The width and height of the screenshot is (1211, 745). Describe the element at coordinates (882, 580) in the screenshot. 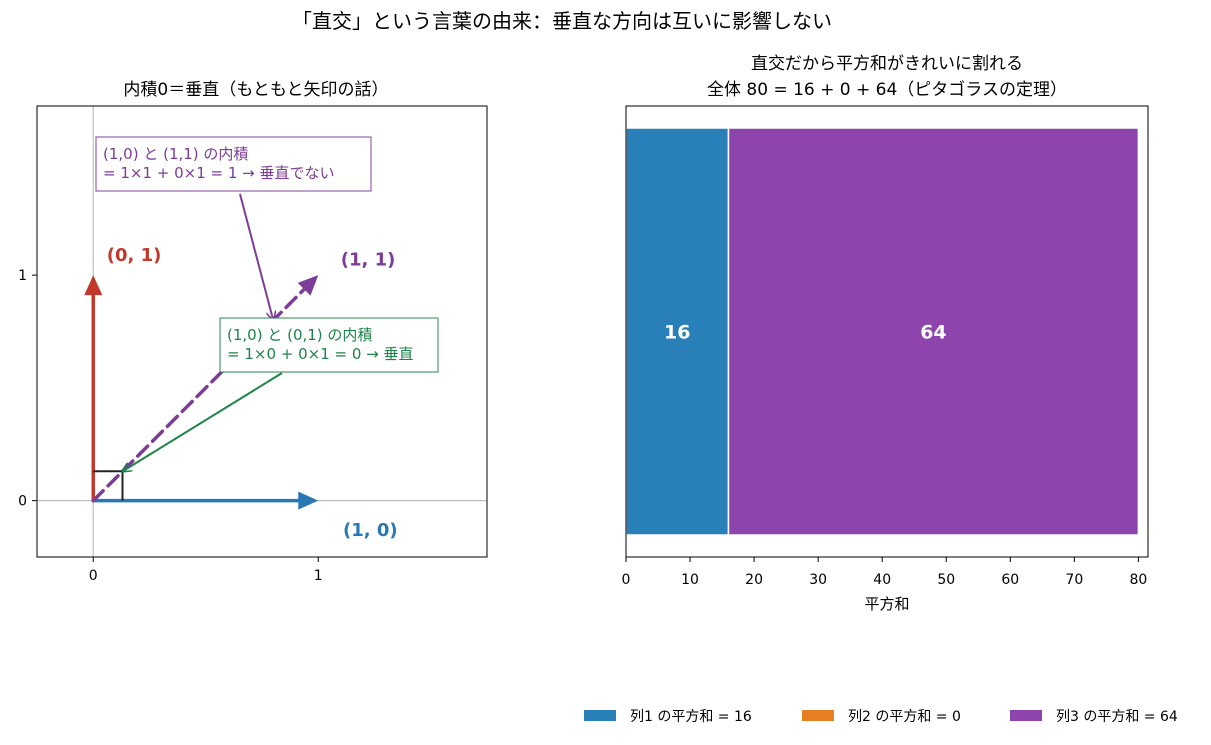

I see `x-tick-label: 40` at that location.